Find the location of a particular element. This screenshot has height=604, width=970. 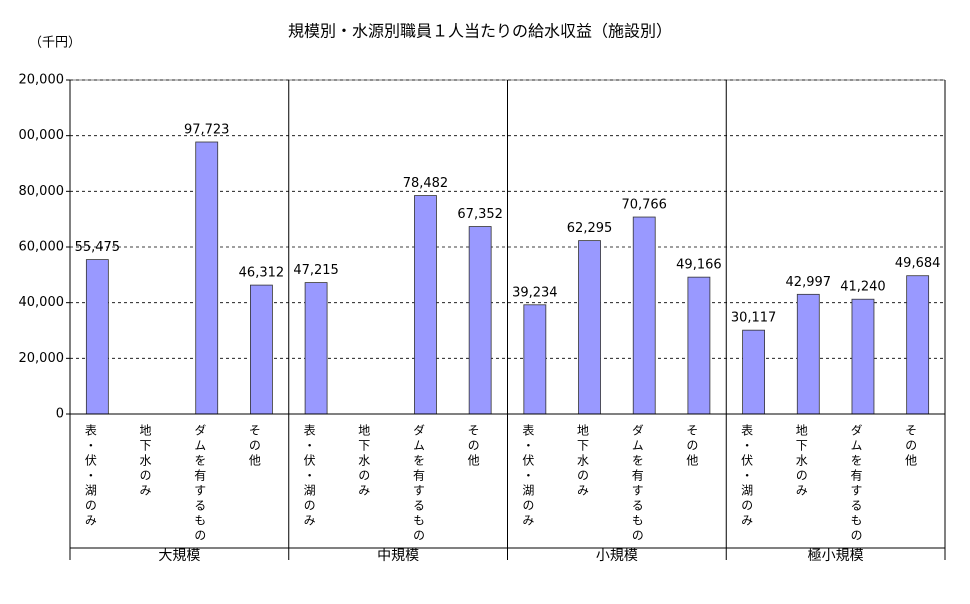

value-label: 97,723 is located at coordinates (207, 130).